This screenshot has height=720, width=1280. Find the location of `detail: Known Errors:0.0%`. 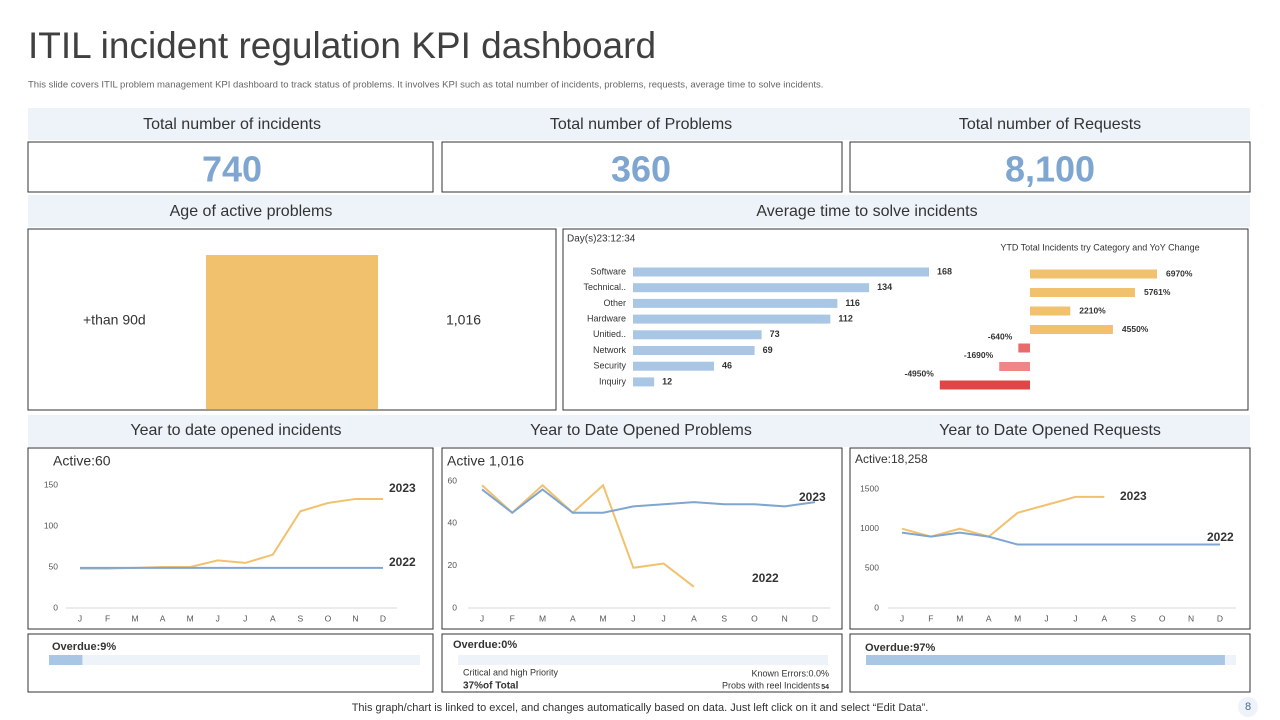

detail: Known Errors:0.0% is located at coordinates (790, 673).